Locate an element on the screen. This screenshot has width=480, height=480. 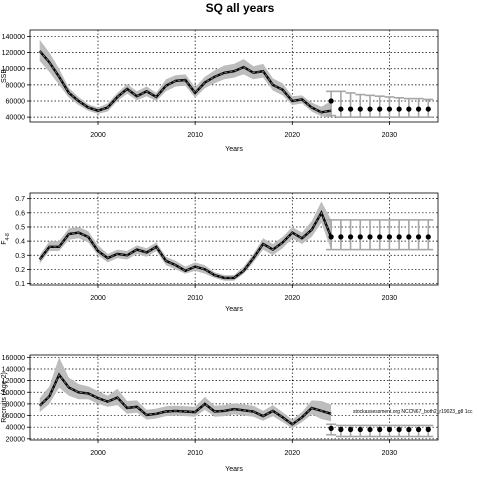
y-axis-label: SSB is located at coordinates (4, 76).